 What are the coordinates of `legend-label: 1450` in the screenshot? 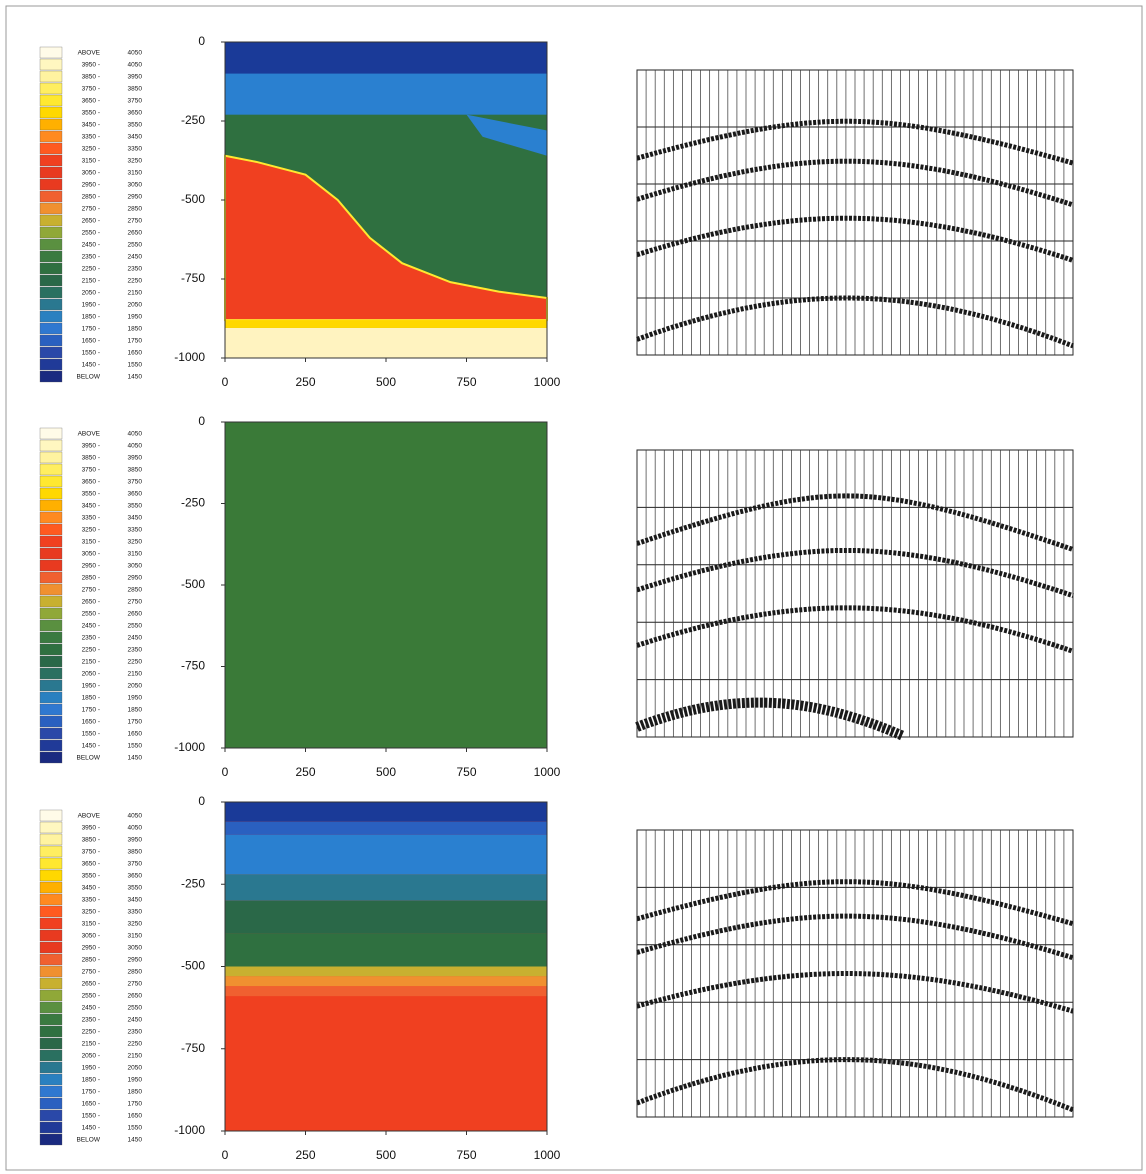 It's located at (135, 377).